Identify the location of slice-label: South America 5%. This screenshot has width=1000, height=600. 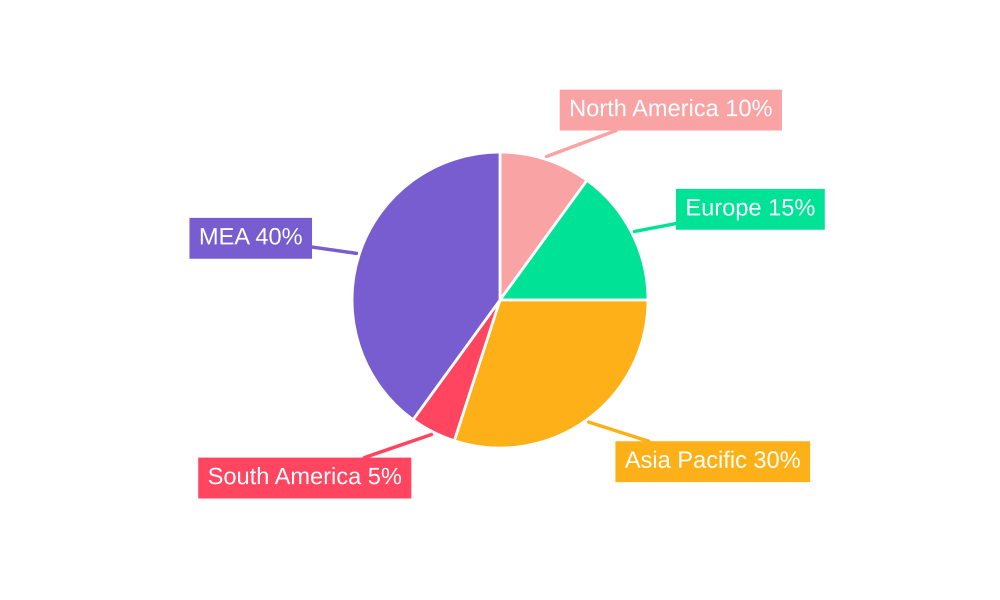
(305, 475).